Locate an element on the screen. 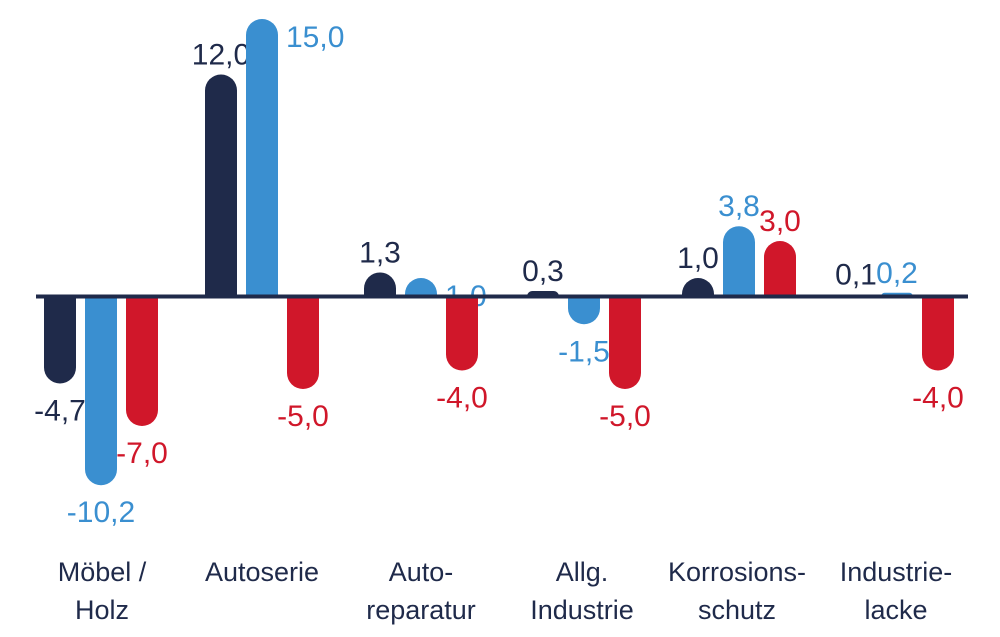  category-label-0-0: Möbel / is located at coordinates (102, 572).